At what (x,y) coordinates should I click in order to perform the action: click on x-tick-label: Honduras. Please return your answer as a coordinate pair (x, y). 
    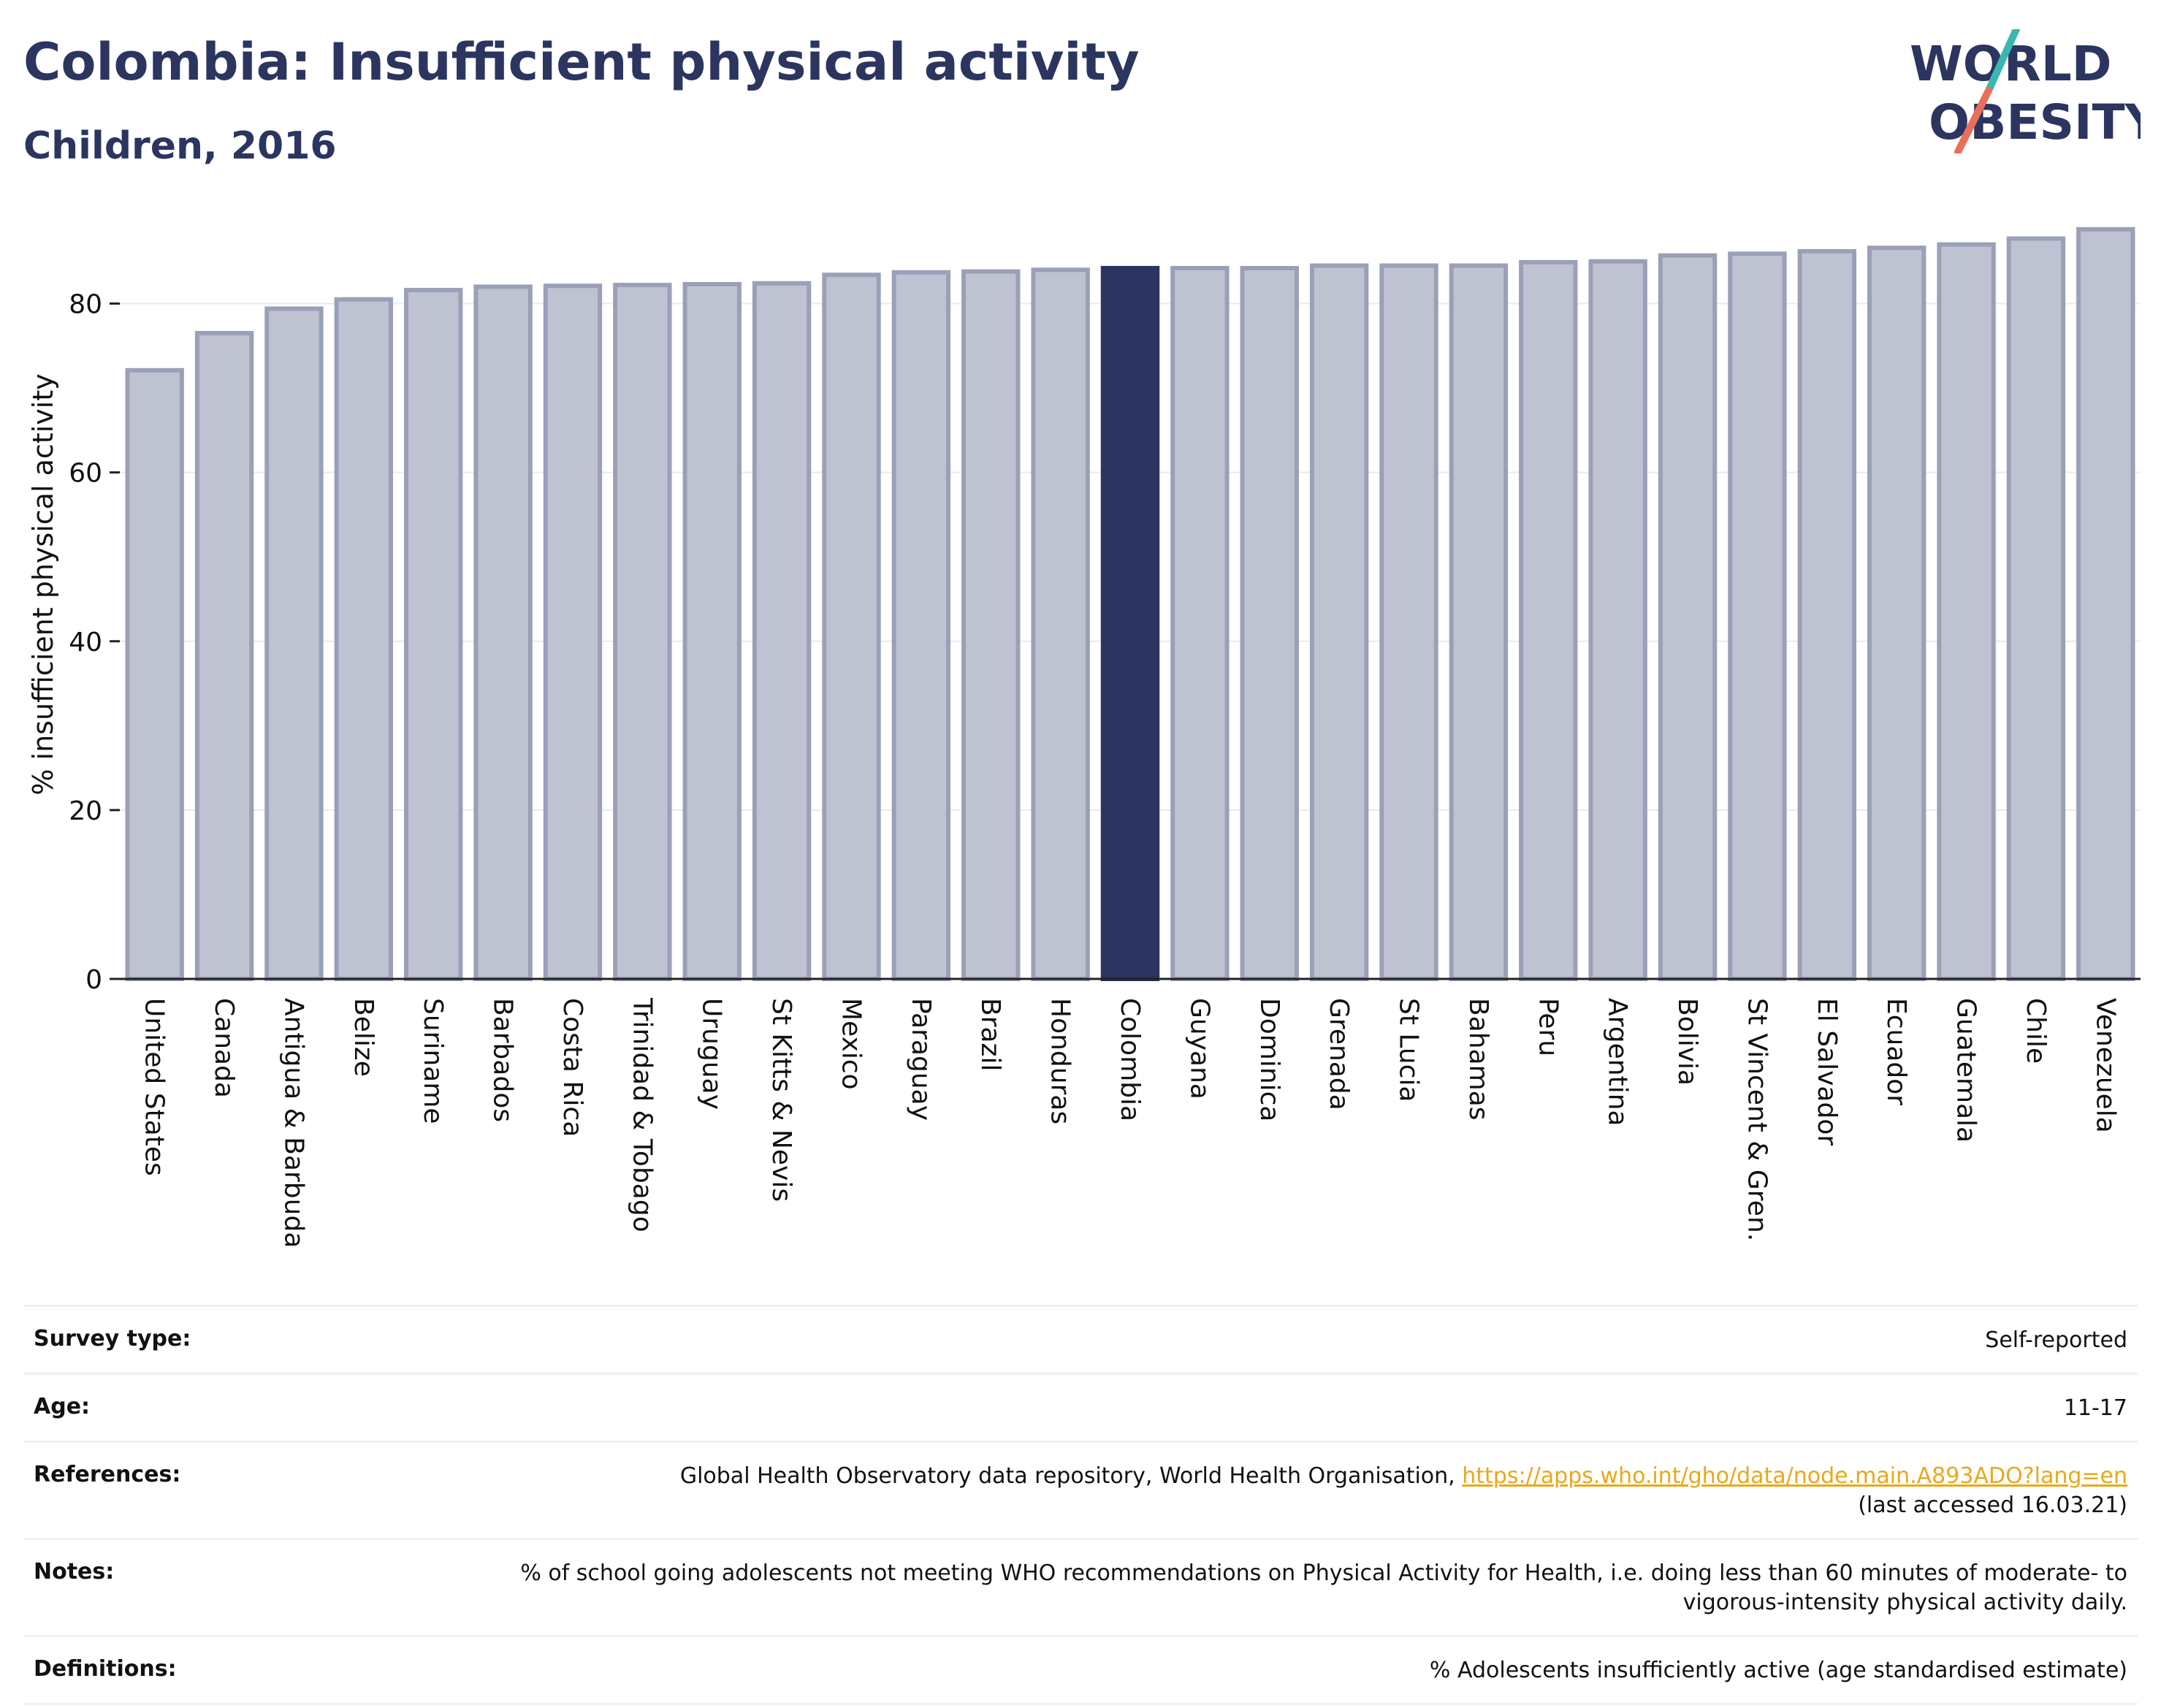
    Looking at the image, I should click on (1060, 1061).